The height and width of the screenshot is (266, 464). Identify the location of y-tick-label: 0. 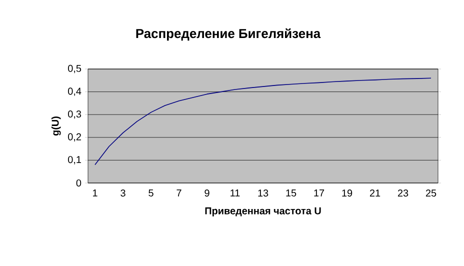
(79, 183).